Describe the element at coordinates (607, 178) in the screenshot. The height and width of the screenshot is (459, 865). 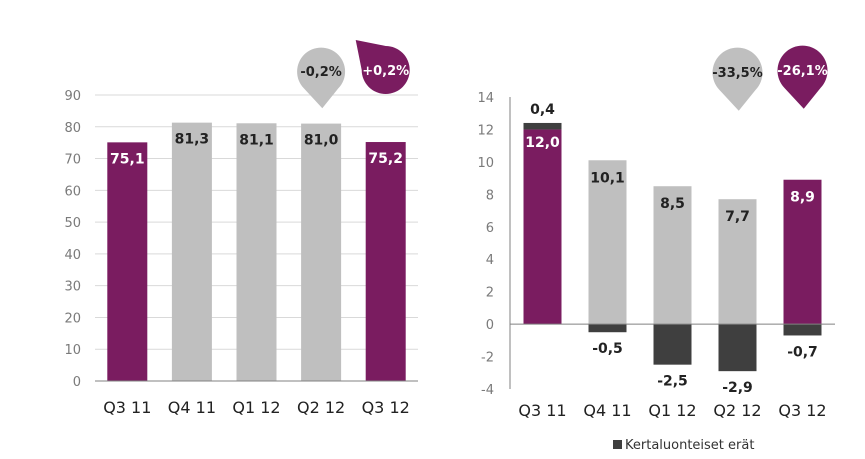
I see `data-label: 10,1` at that location.